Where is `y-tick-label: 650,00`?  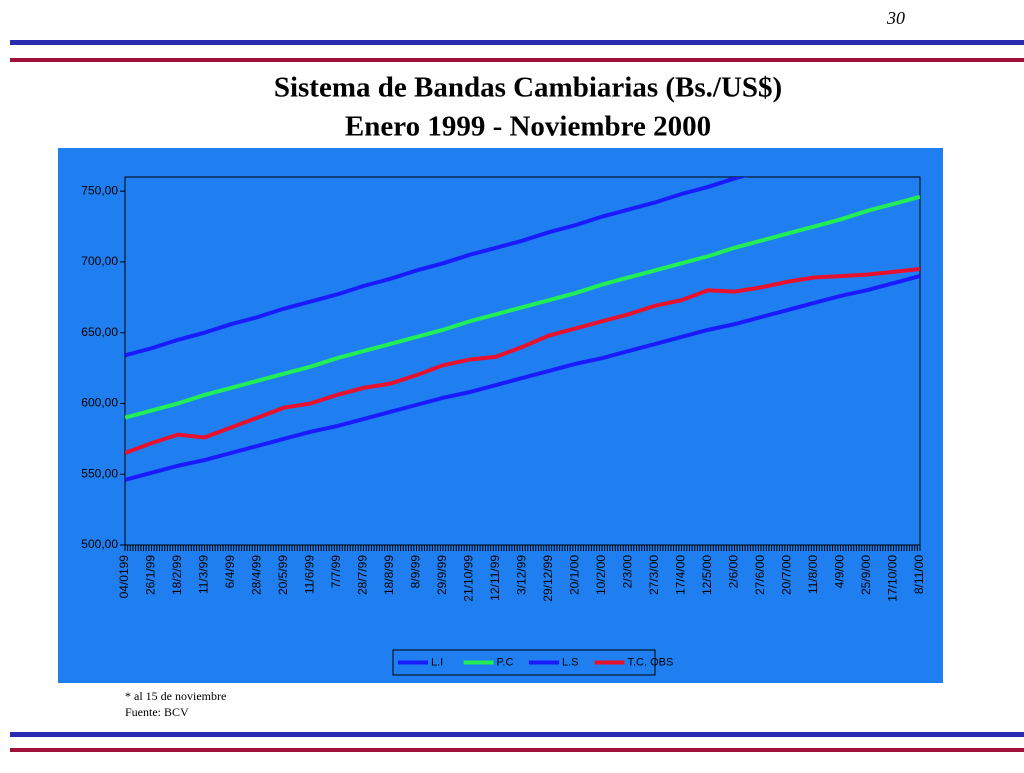
y-tick-label: 650,00 is located at coordinates (99, 332).